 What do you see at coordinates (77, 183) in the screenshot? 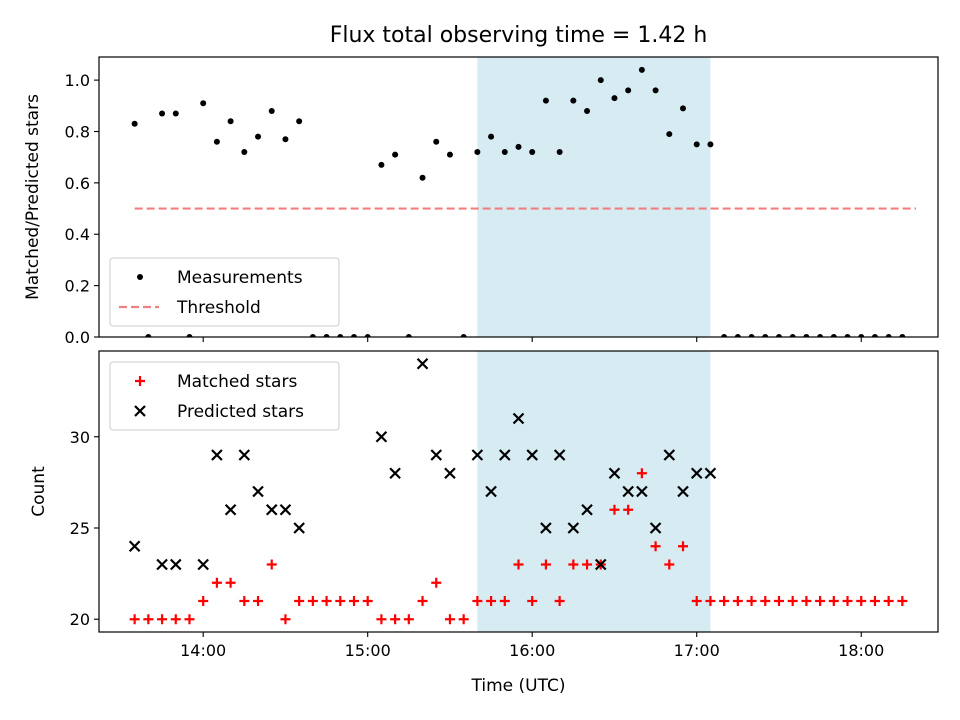
I see `y-tick-label: 0.6` at bounding box center [77, 183].